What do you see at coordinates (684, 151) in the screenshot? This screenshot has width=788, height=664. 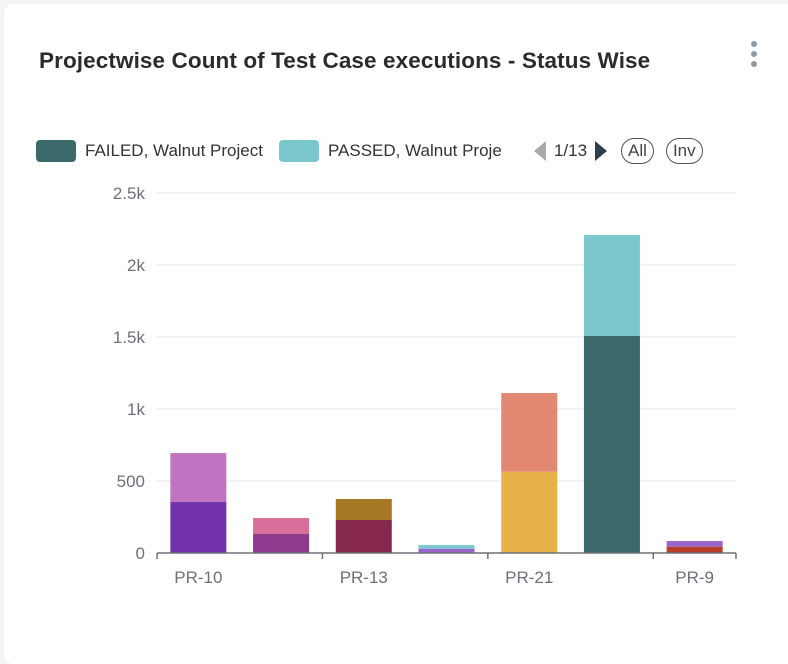 I see `invert-selection-button: Inv` at bounding box center [684, 151].